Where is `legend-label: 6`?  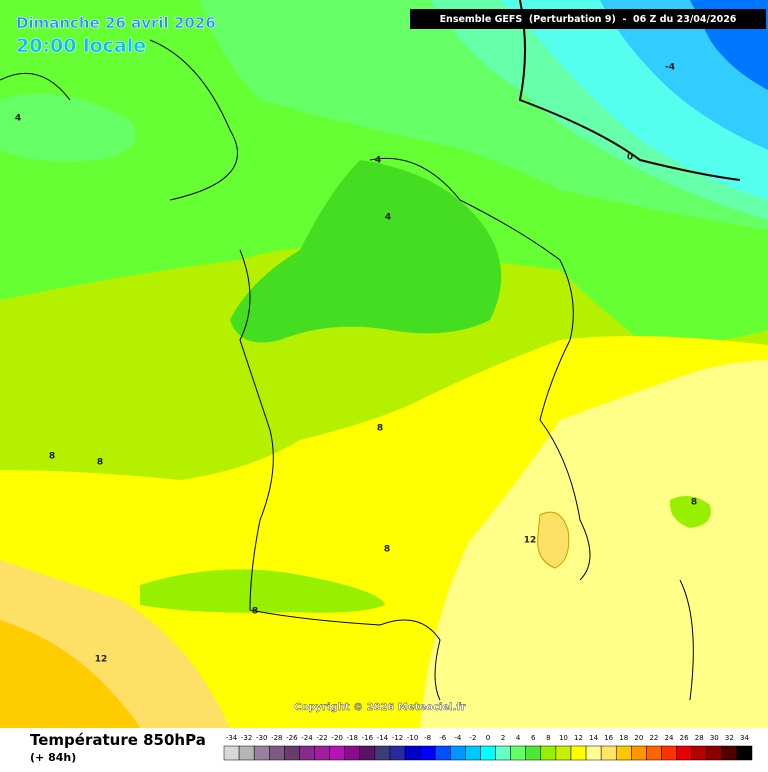 legend-label: 6 is located at coordinates (533, 738).